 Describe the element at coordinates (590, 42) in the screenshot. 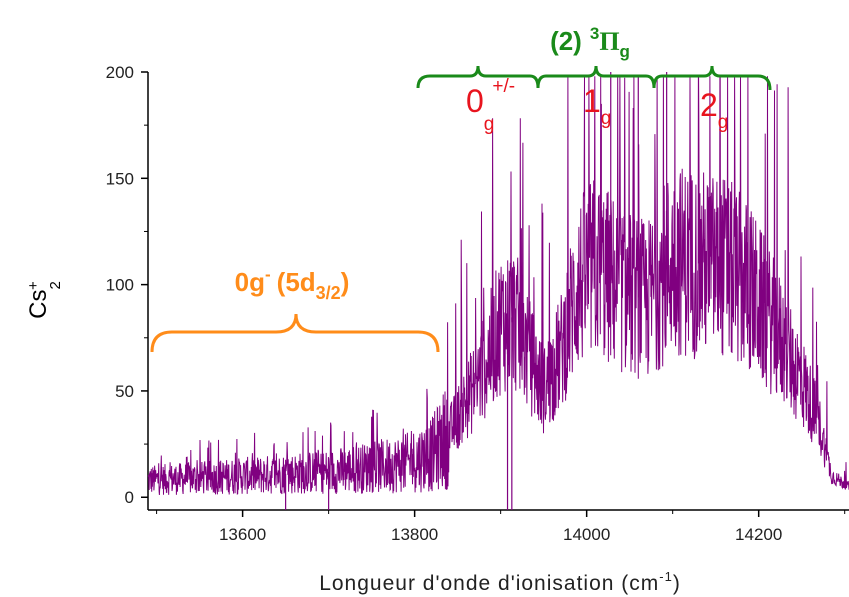

I see `green-state-label: (2) 3Πg` at that location.